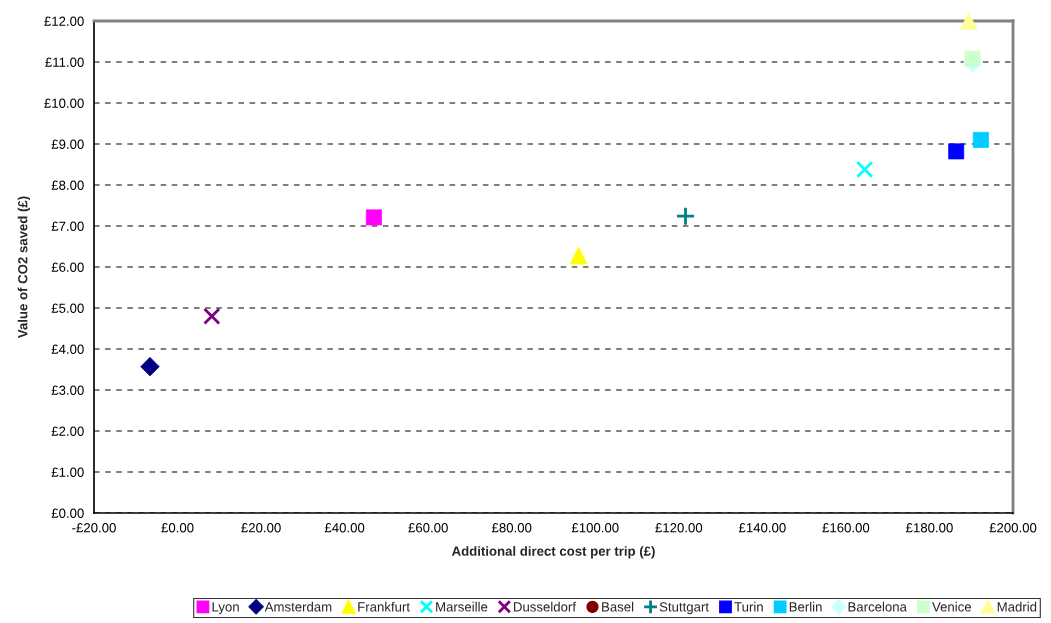 The height and width of the screenshot is (623, 1051). I want to click on x-tick-label: £80.00, so click(511, 528).